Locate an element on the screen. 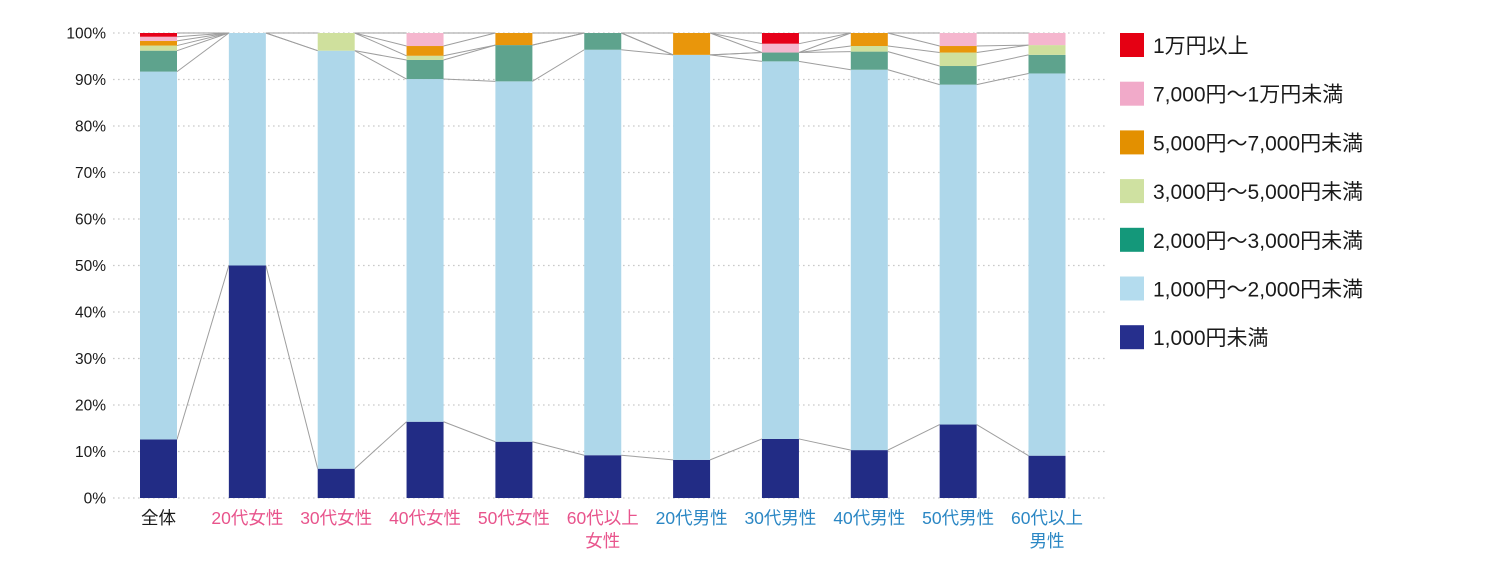  legend-label: 7,000円～1万円未満 is located at coordinates (1248, 95).